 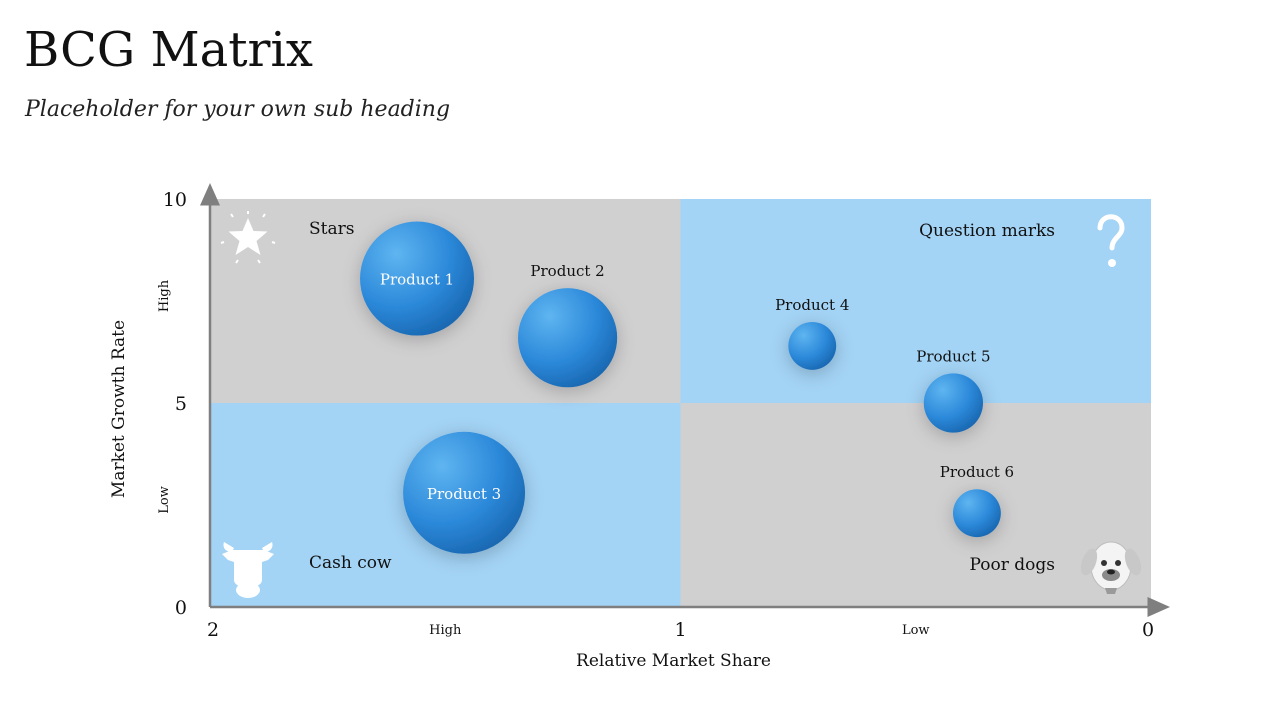 What do you see at coordinates (248, 570) in the screenshot?
I see `cow-icon` at bounding box center [248, 570].